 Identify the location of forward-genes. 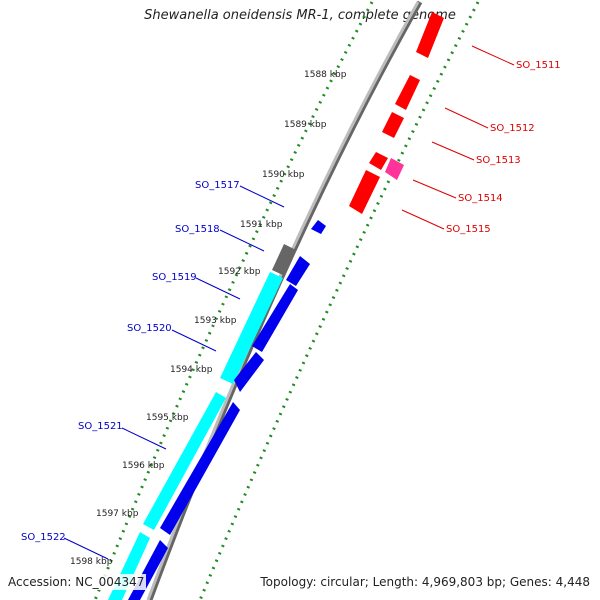
(396, 113).